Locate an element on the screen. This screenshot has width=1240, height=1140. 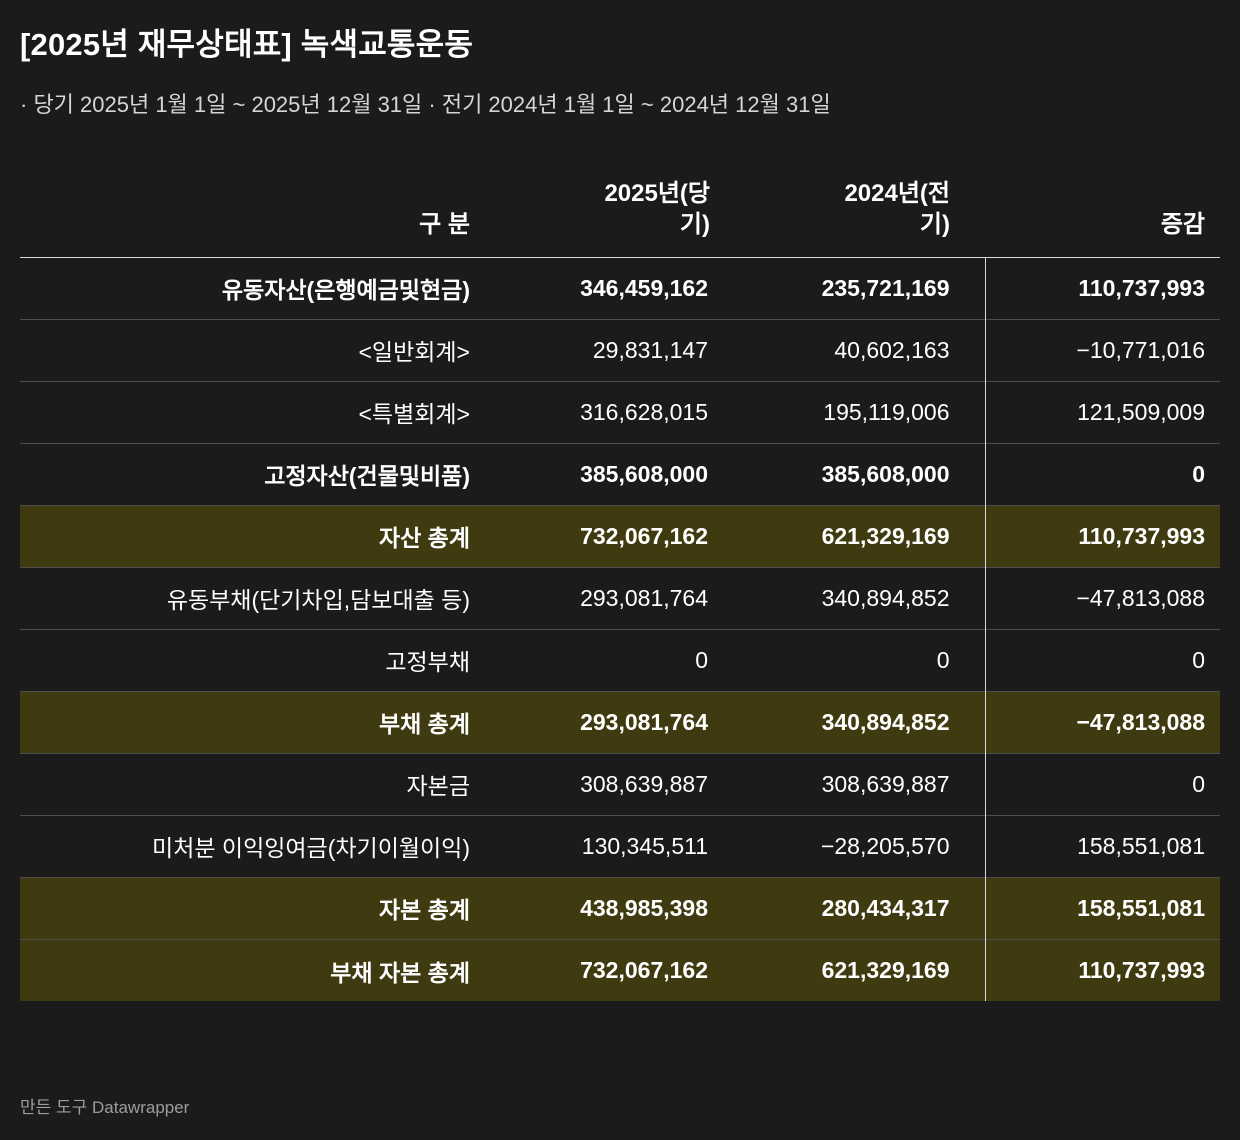
header-row: 구 분 2025년(당기) 2024년(전기) 증감 is located at coordinates (620, 209).